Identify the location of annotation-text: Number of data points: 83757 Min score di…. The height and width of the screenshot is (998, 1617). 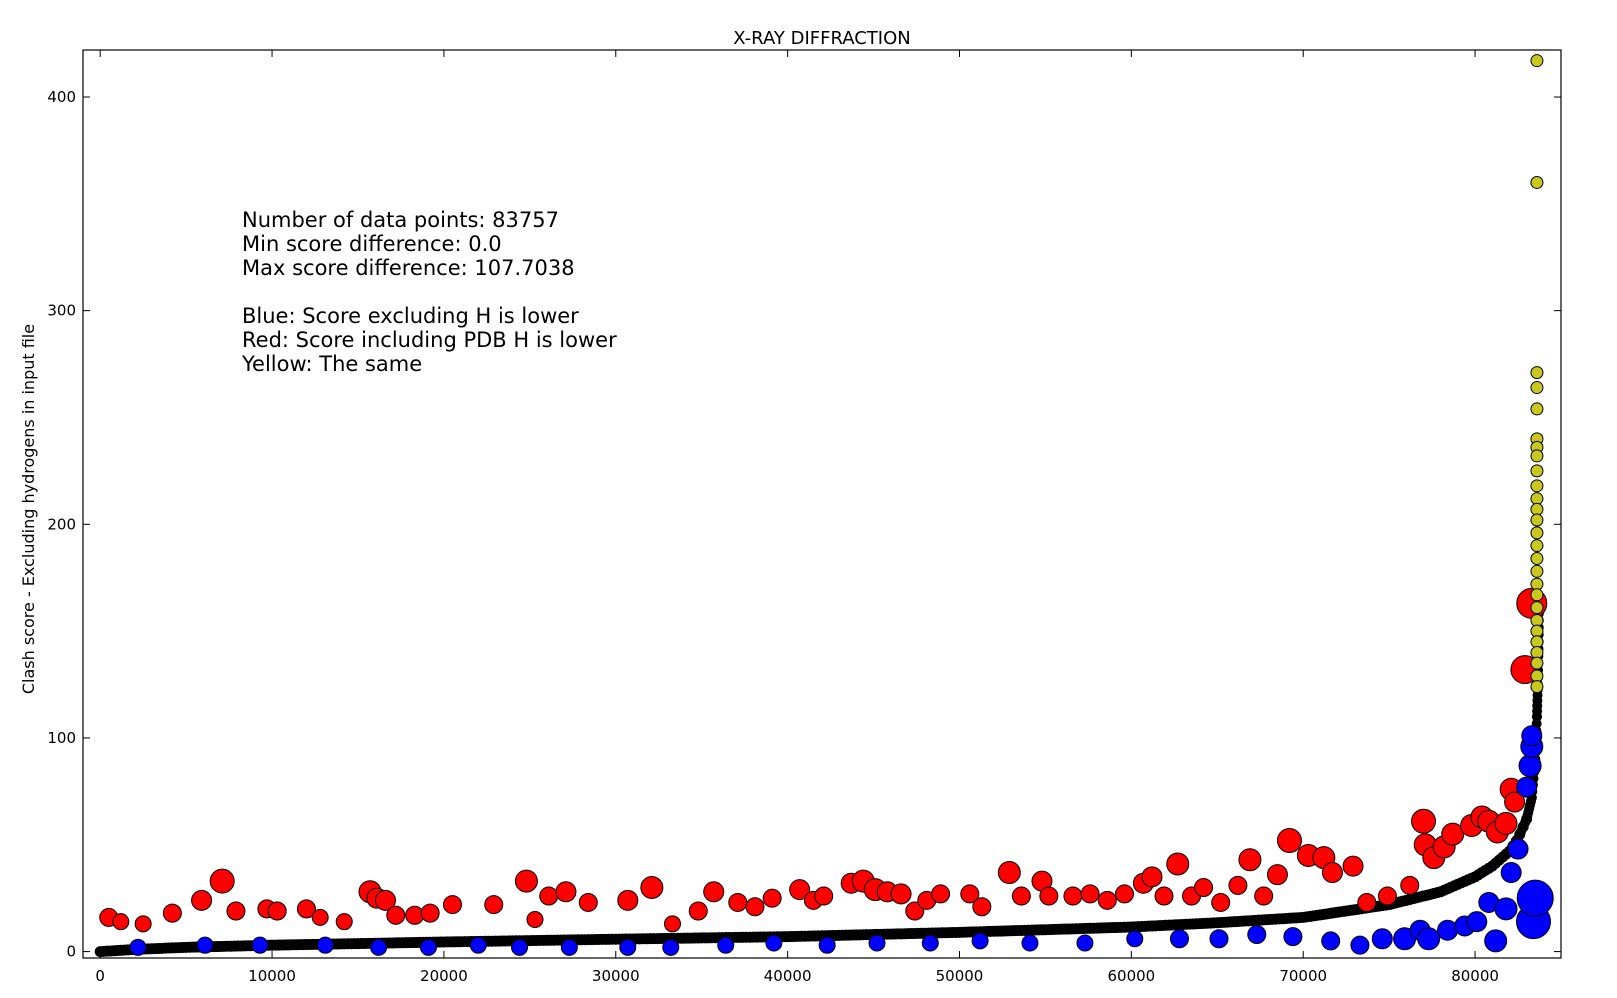
(429, 292).